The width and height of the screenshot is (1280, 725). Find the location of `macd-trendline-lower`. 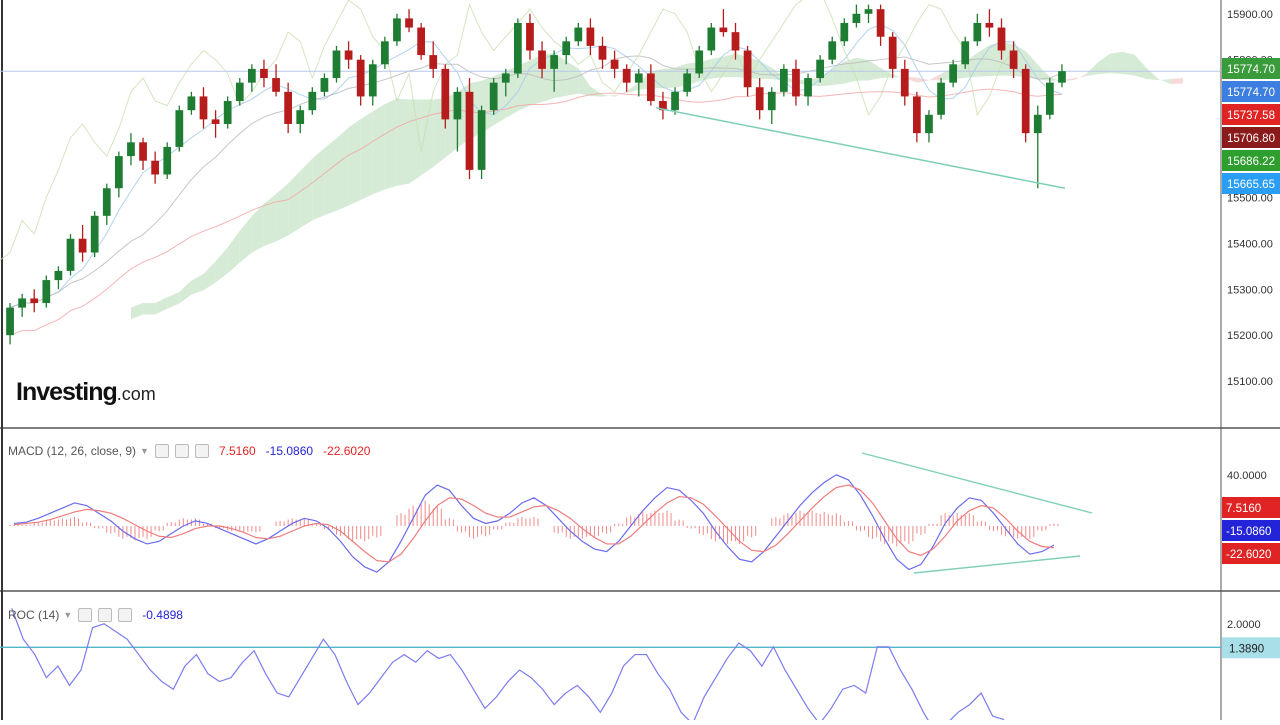

macd-trendline-lower is located at coordinates (997, 564).